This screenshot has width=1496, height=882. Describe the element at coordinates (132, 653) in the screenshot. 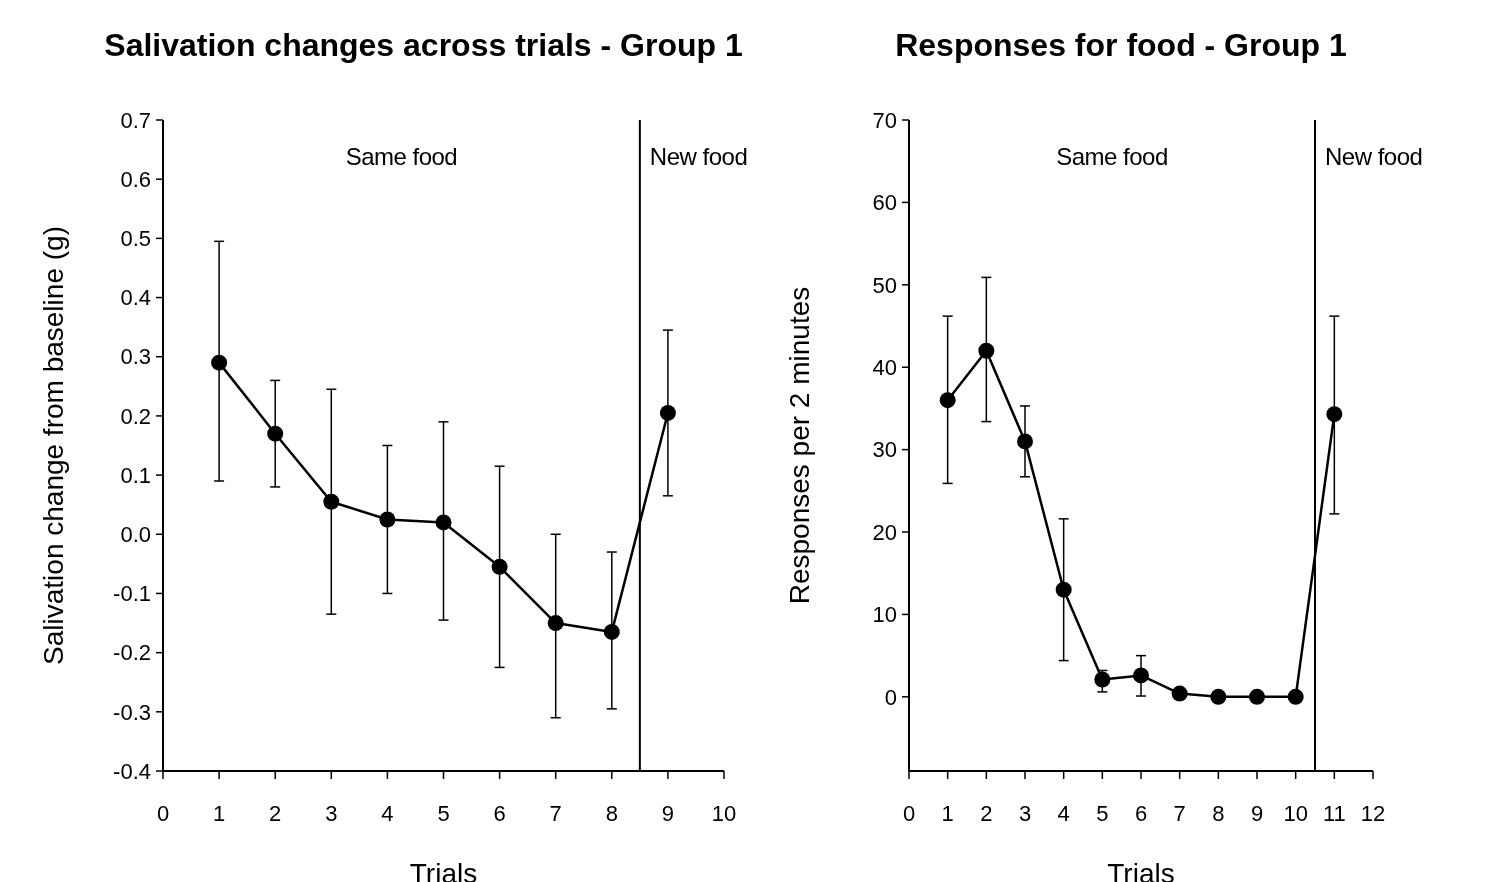

I see `y-tick-label: -0.2` at that location.